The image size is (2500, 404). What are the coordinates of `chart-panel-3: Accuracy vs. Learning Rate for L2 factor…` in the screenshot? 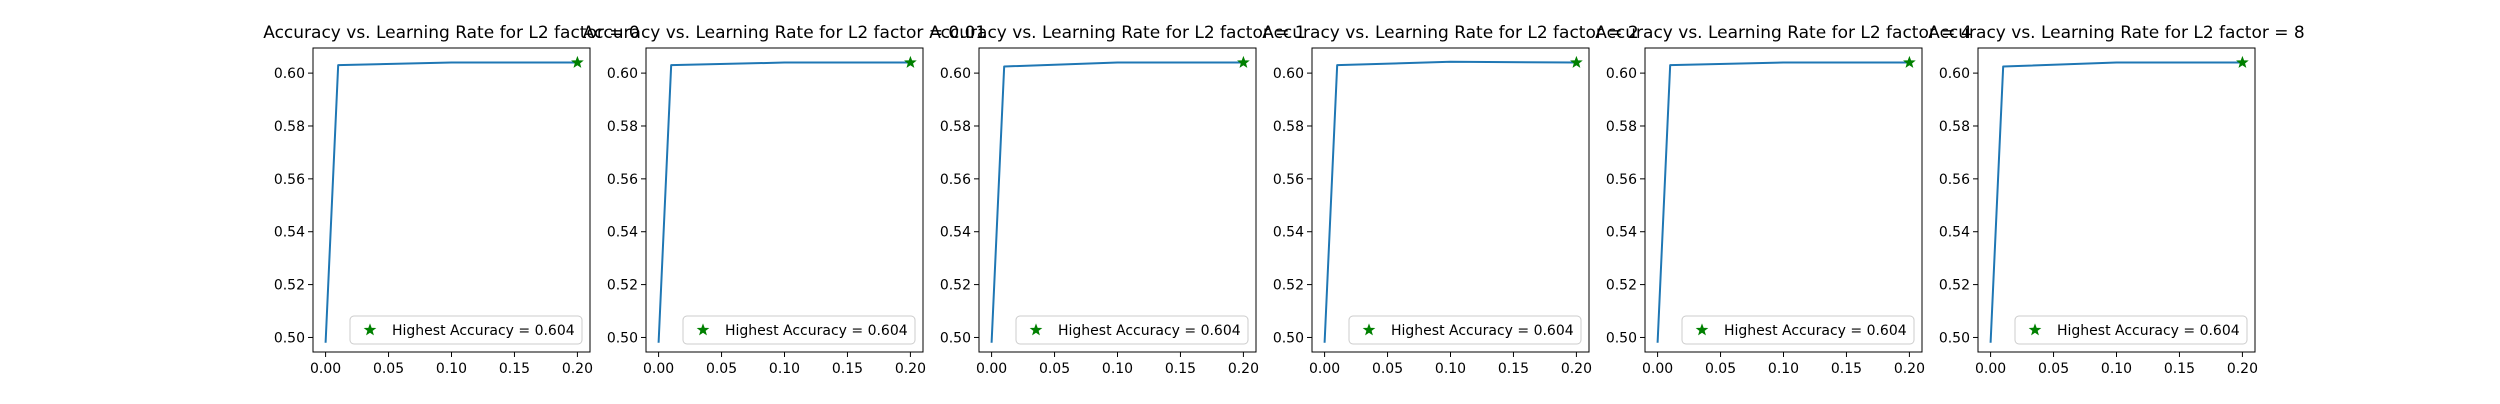 It's located at (1117, 200).